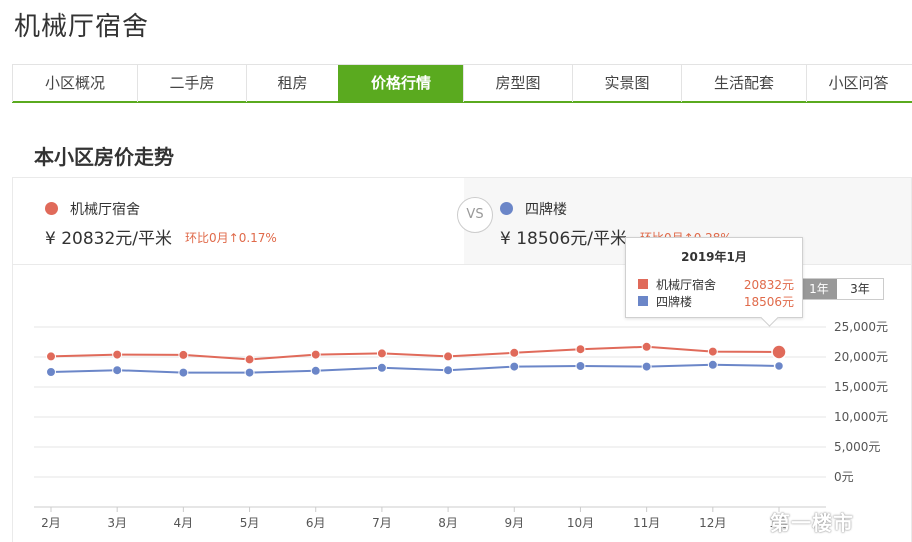 The image size is (912, 542). I want to click on x-tick-label: 3月, so click(117, 523).